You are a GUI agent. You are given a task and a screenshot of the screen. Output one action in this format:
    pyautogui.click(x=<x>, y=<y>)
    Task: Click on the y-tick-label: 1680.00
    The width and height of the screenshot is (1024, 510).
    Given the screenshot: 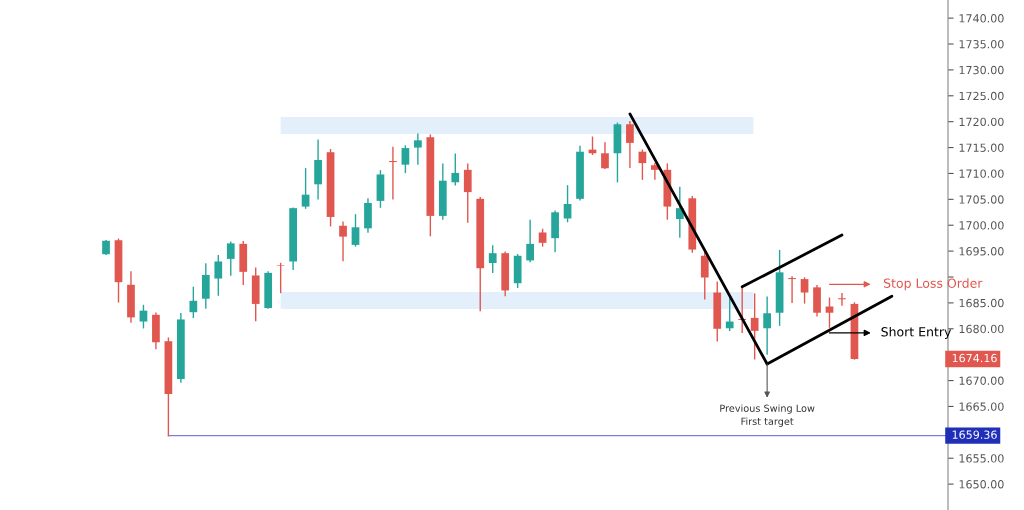 What is the action you would take?
    pyautogui.click(x=981, y=329)
    